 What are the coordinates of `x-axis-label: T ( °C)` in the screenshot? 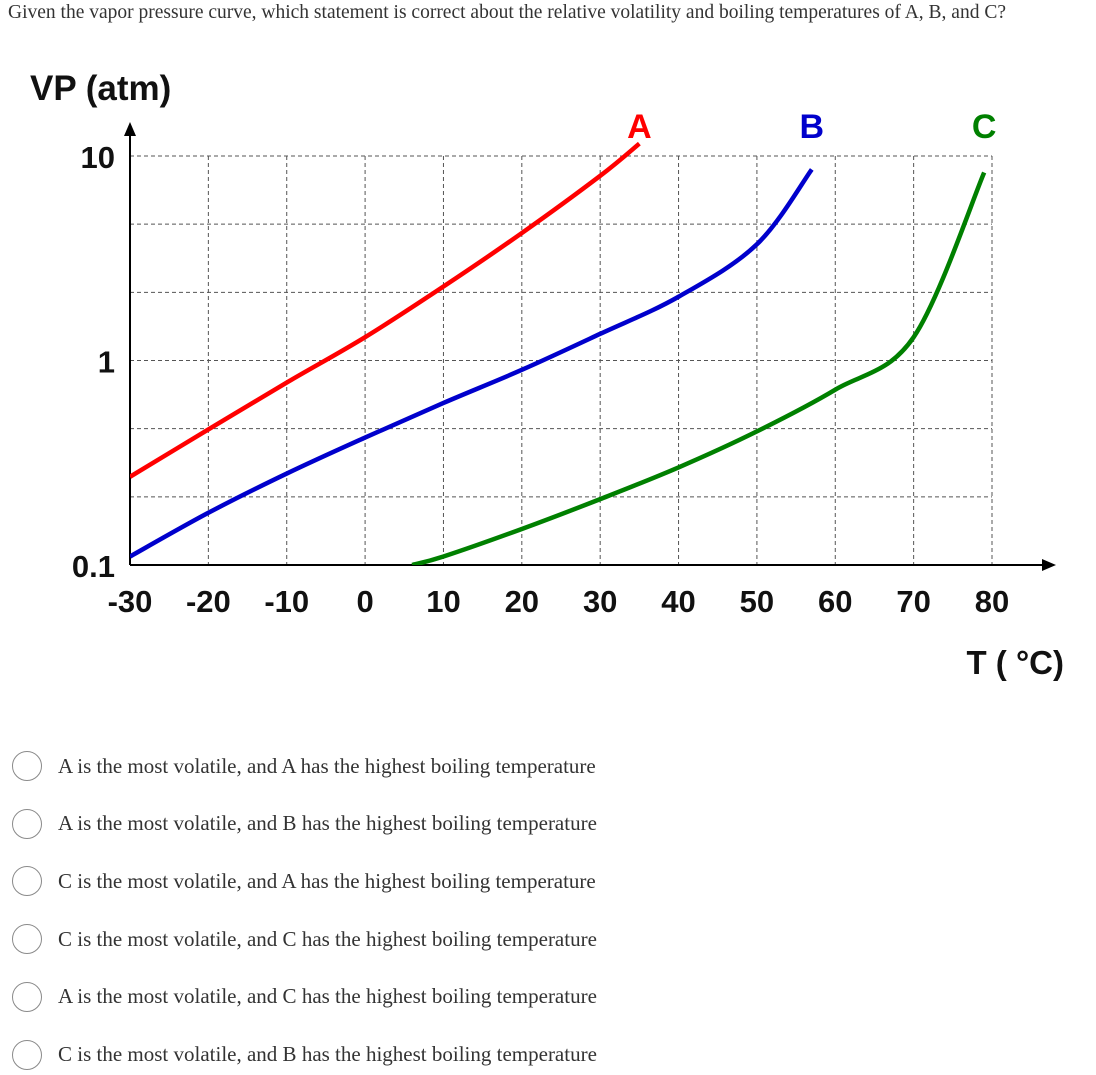 It's located at (1015, 662).